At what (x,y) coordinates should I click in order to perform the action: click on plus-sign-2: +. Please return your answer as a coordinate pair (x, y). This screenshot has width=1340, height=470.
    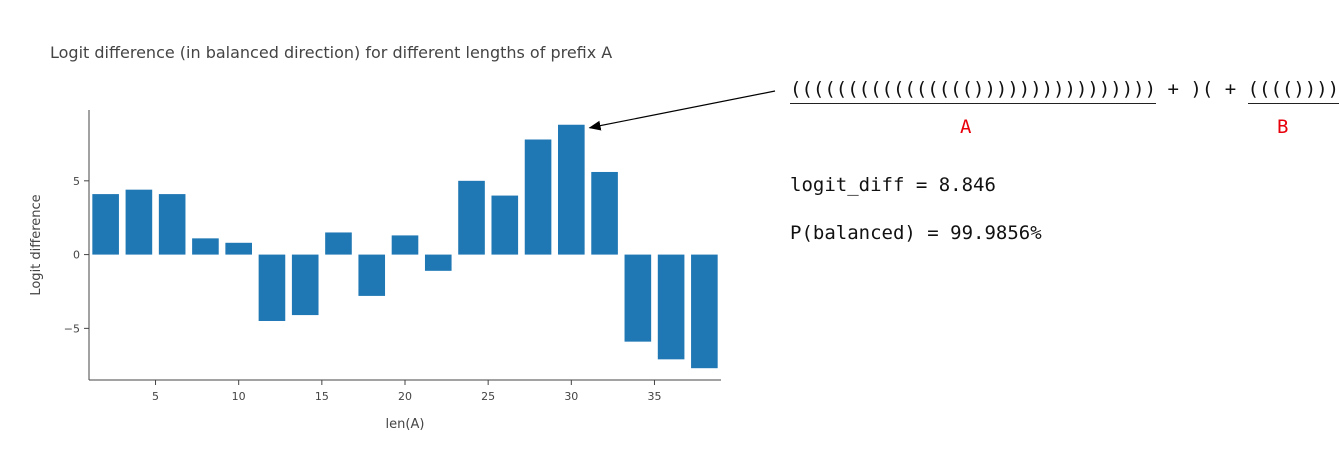
    Looking at the image, I should click on (1230, 89).